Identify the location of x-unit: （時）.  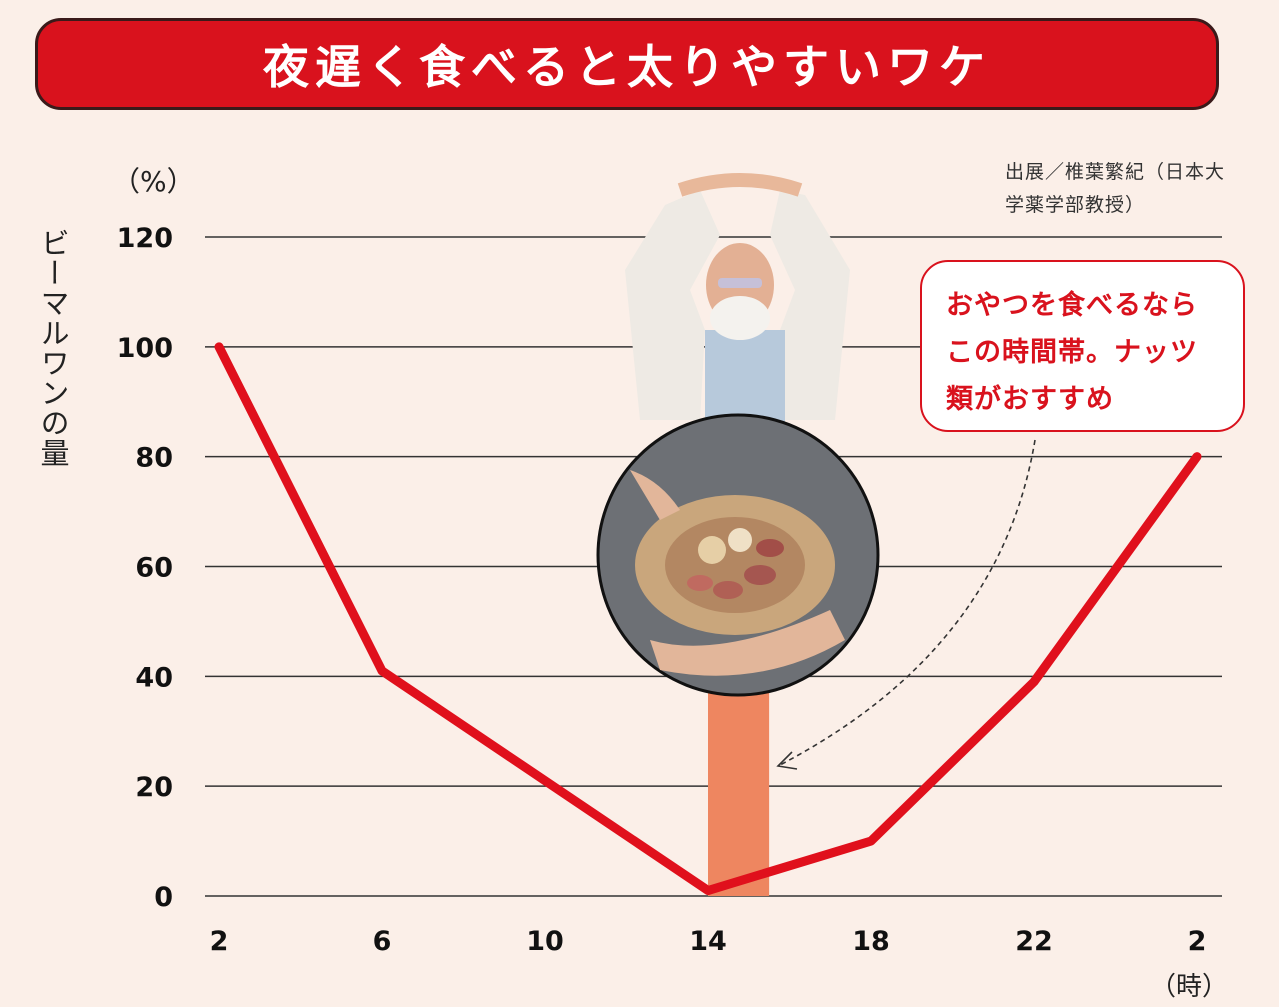
(1189, 987).